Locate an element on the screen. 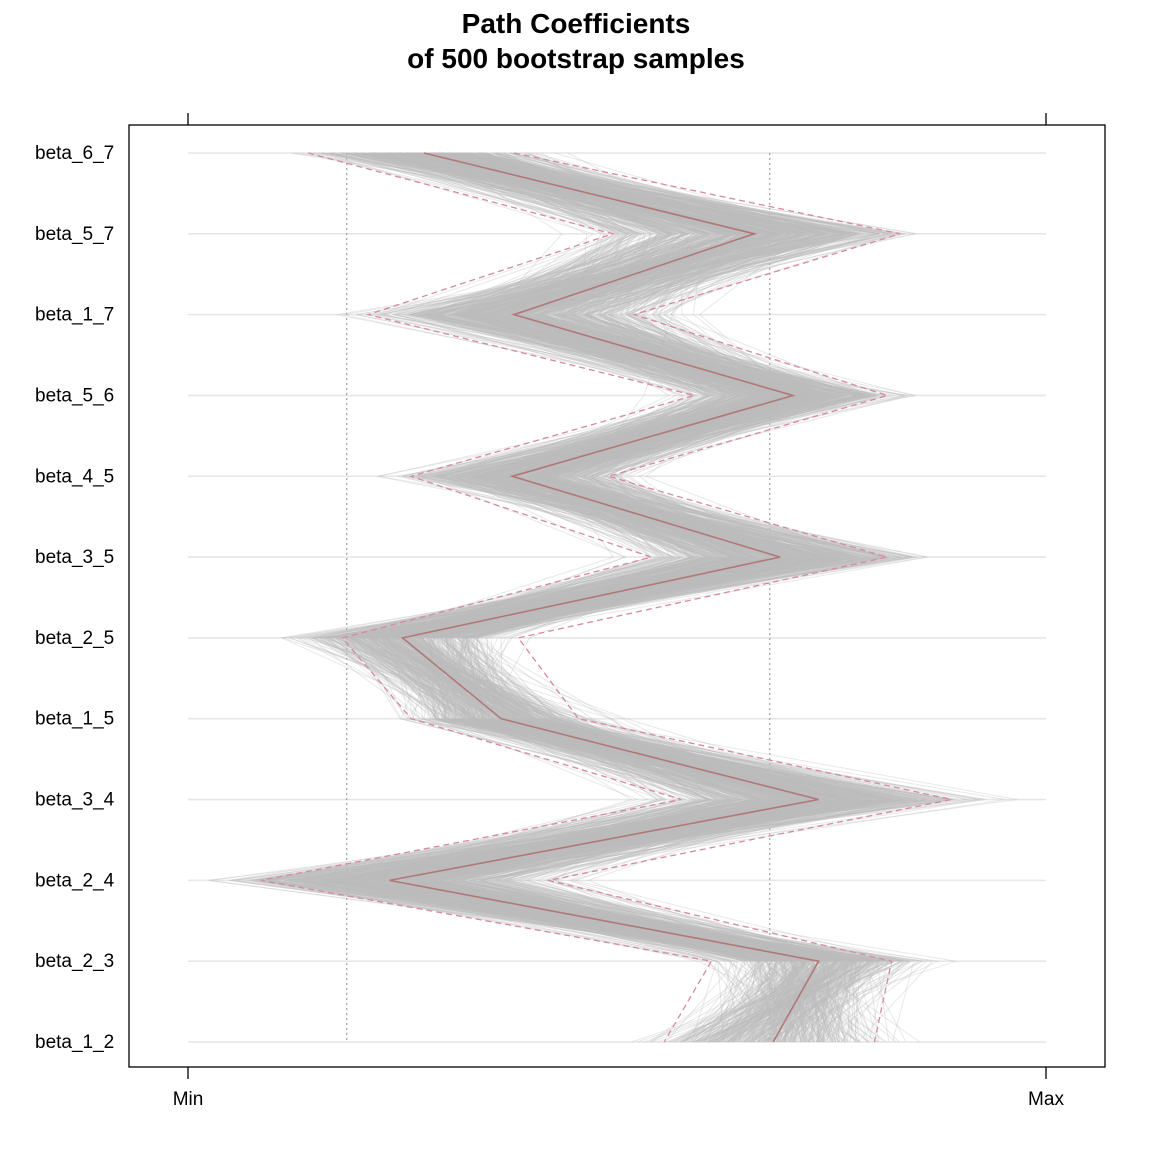 This screenshot has height=1152, width=1152. variable-label: beta_4_5 is located at coordinates (74, 476).